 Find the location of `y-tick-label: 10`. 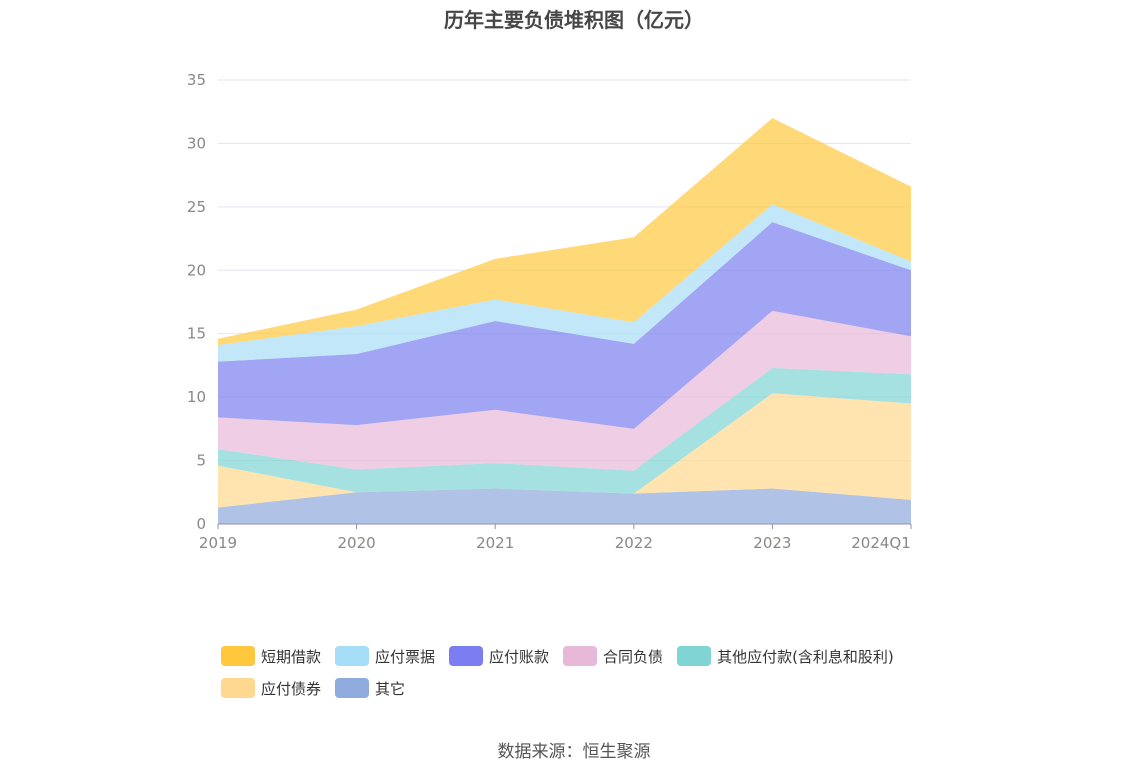

y-tick-label: 10 is located at coordinates (196, 397).